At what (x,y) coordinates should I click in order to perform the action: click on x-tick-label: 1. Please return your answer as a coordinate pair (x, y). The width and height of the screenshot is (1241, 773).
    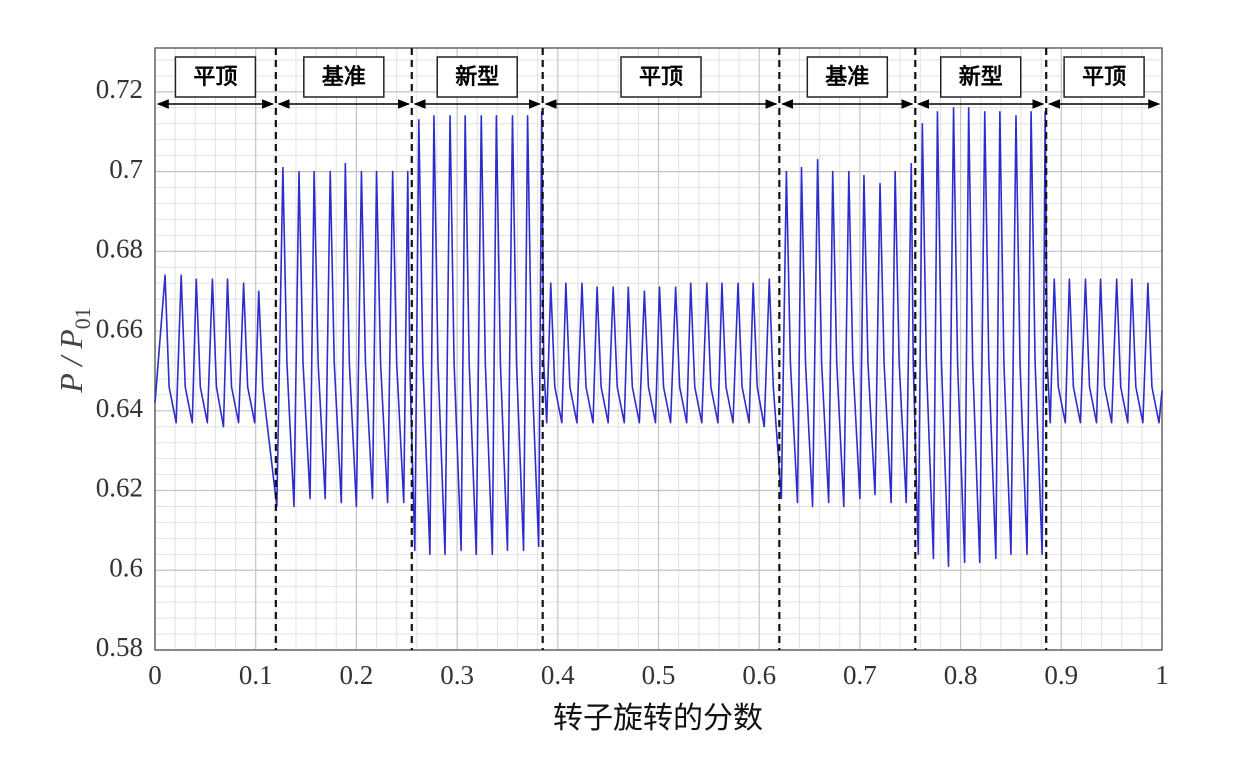
    Looking at the image, I should click on (1162, 675).